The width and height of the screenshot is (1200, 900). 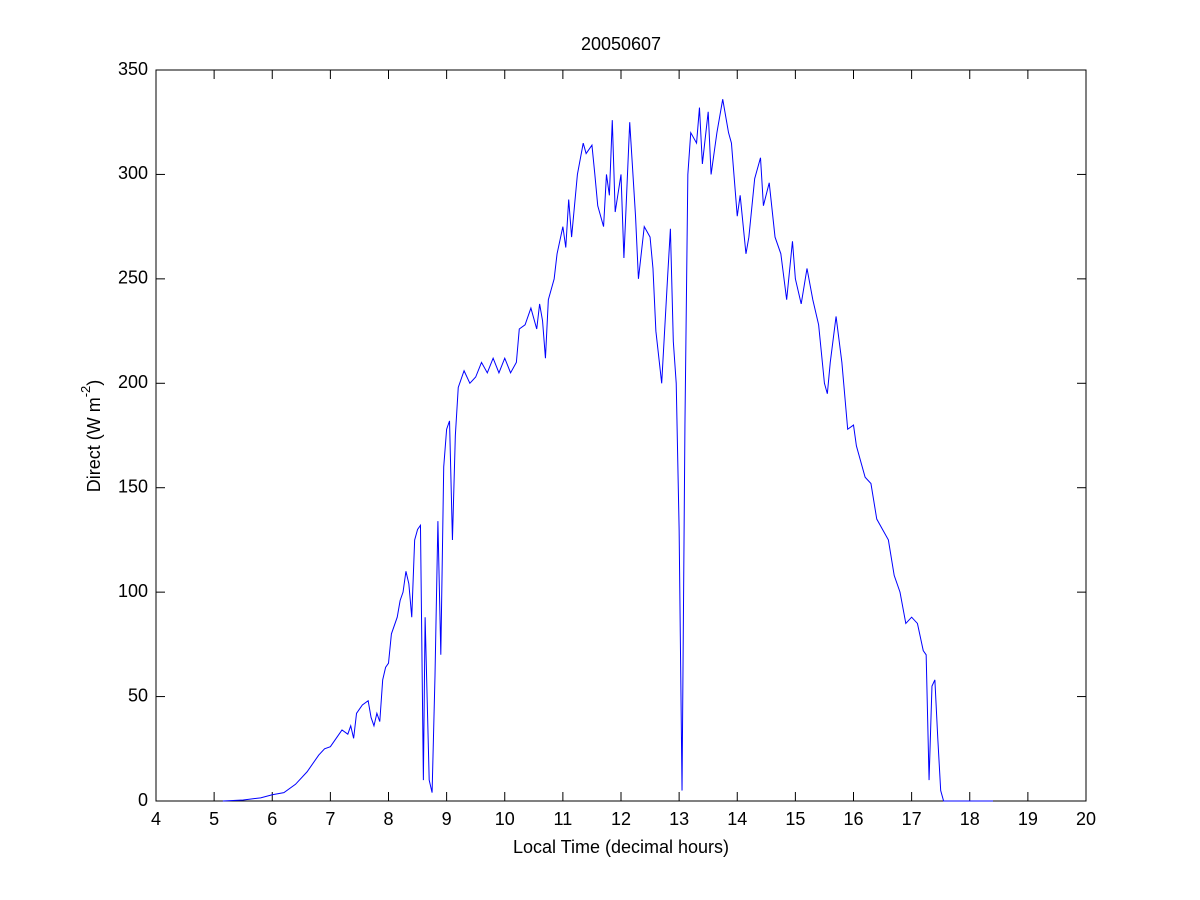 I want to click on x-tick-label: 8, so click(x=388, y=819).